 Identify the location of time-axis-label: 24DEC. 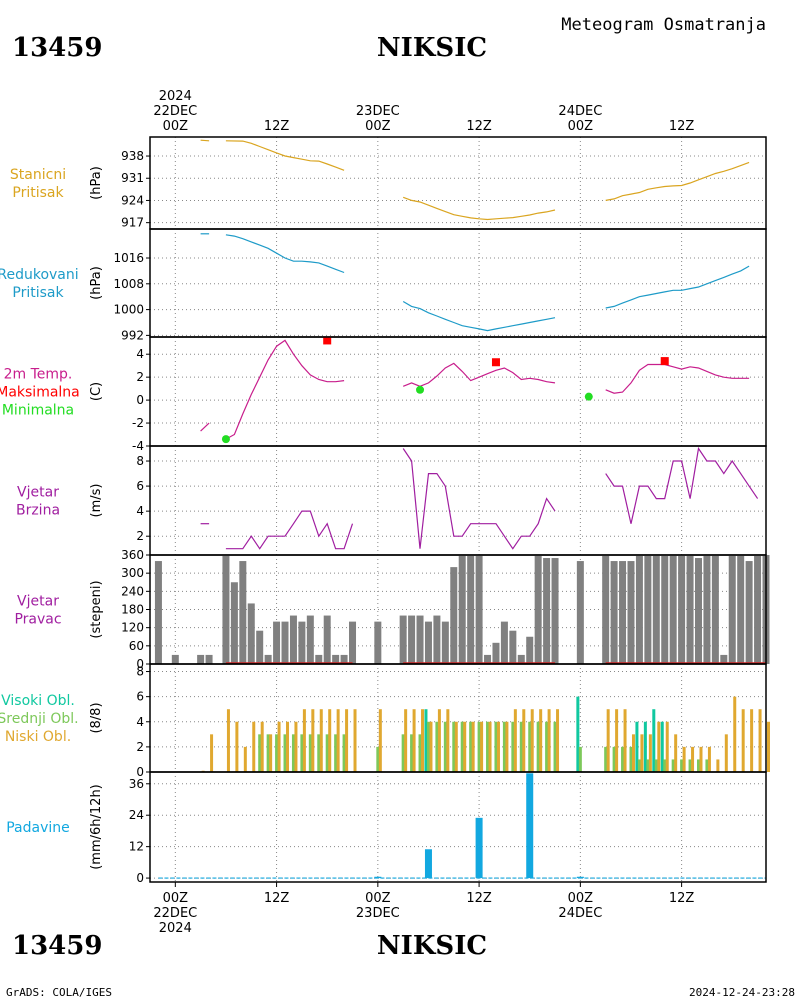
(580, 111).